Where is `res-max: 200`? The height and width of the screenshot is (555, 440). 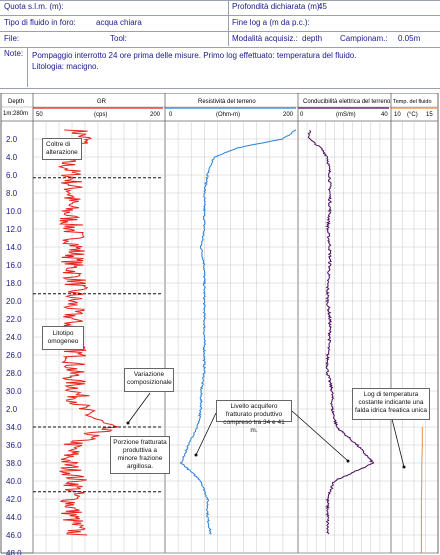
res-max: 200 is located at coordinates (288, 115).